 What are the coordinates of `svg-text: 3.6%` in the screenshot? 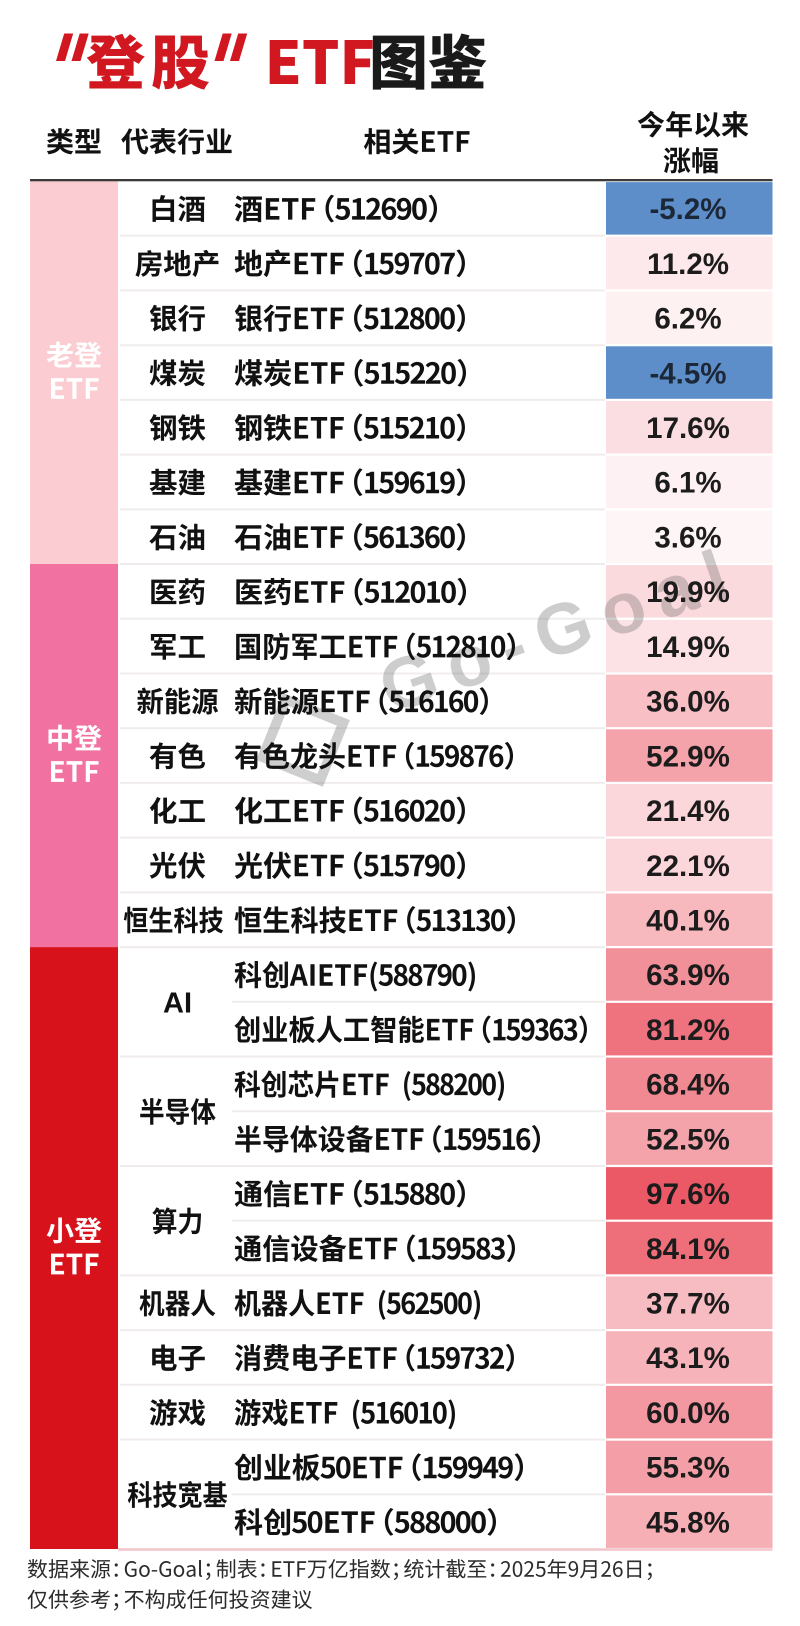 It's located at (687, 537).